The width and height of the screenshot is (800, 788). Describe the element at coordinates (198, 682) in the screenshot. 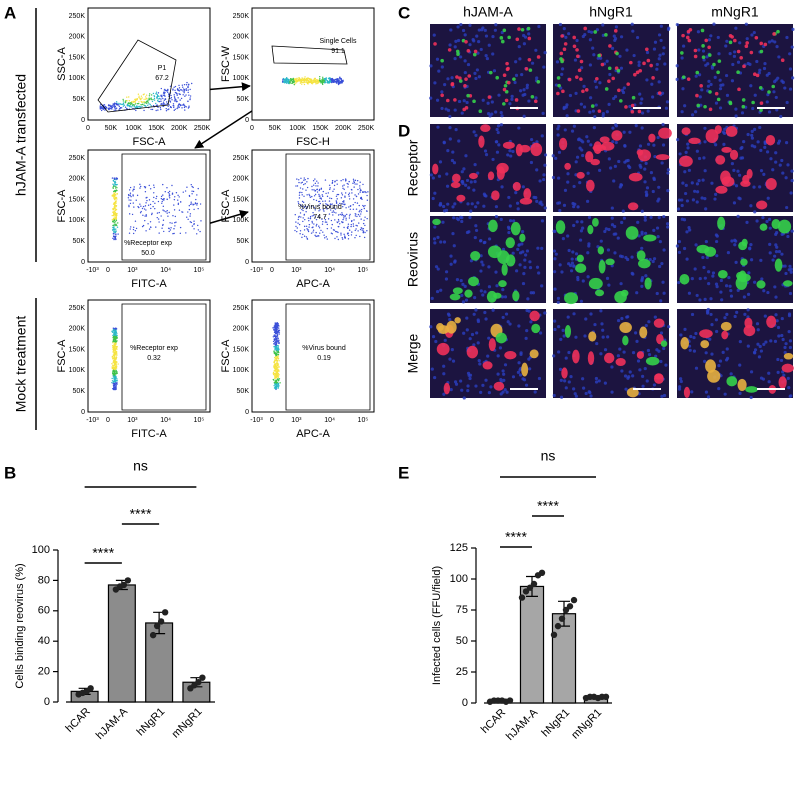

I see `data-point` at that location.